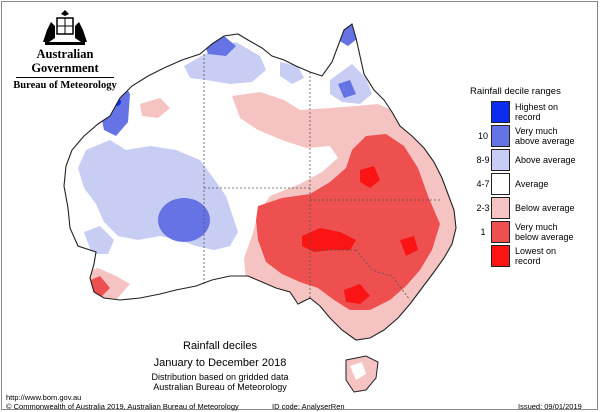  Describe the element at coordinates (220, 387) in the screenshot. I see `map-subtitle-source: Australian Bureau of Meteorology` at that location.